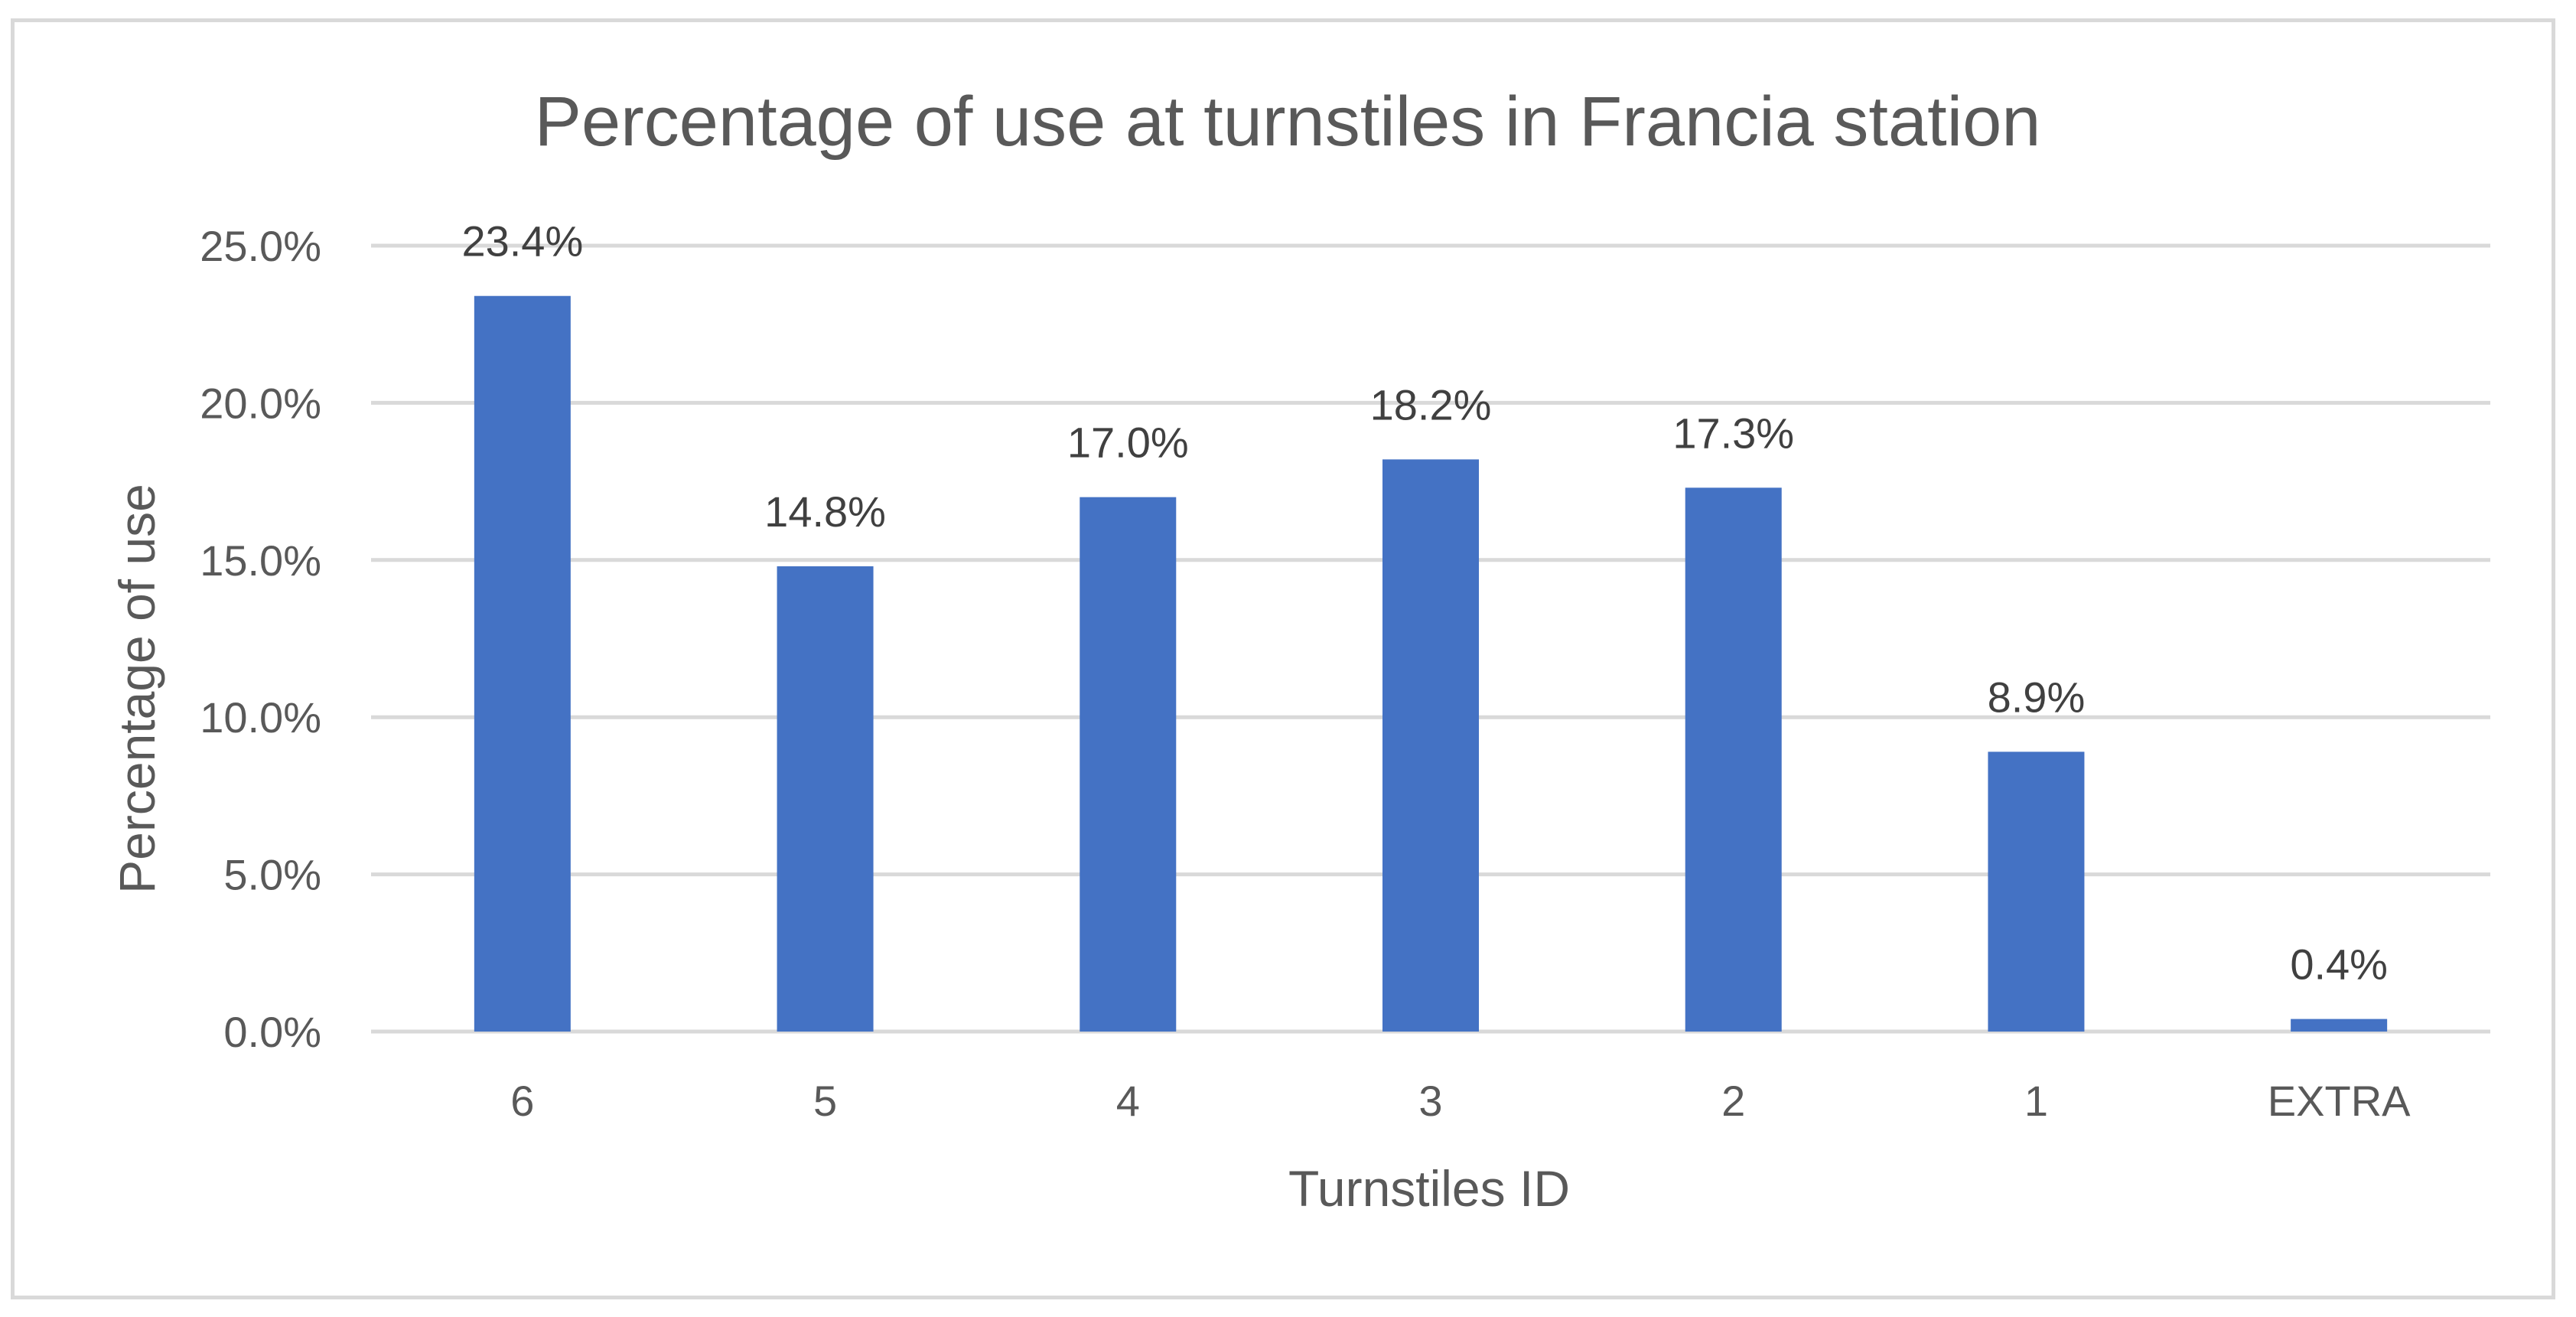 The height and width of the screenshot is (1317, 2576). Describe the element at coordinates (272, 875) in the screenshot. I see `y-tick-label: 5.0%` at that location.